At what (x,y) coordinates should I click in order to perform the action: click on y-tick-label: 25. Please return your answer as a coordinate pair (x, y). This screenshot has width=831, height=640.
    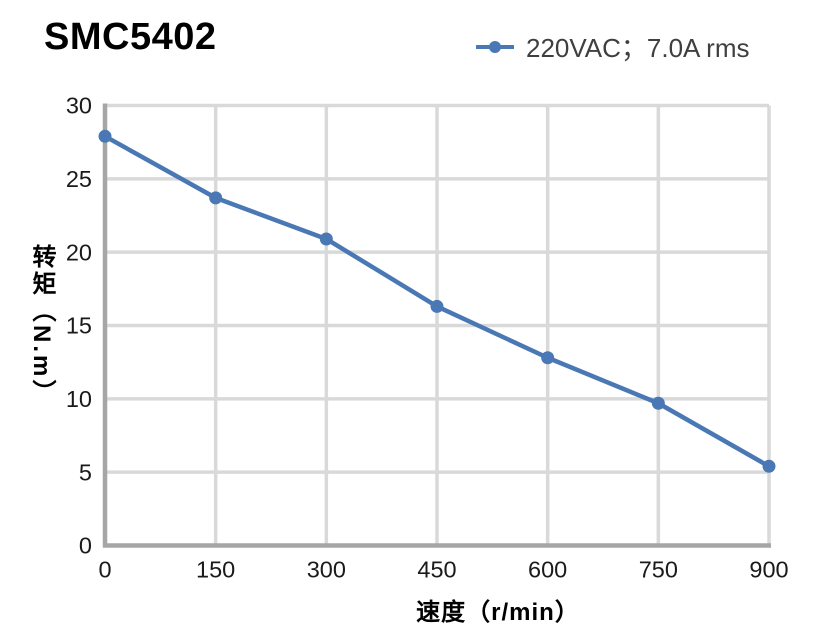
    Looking at the image, I should click on (79, 179).